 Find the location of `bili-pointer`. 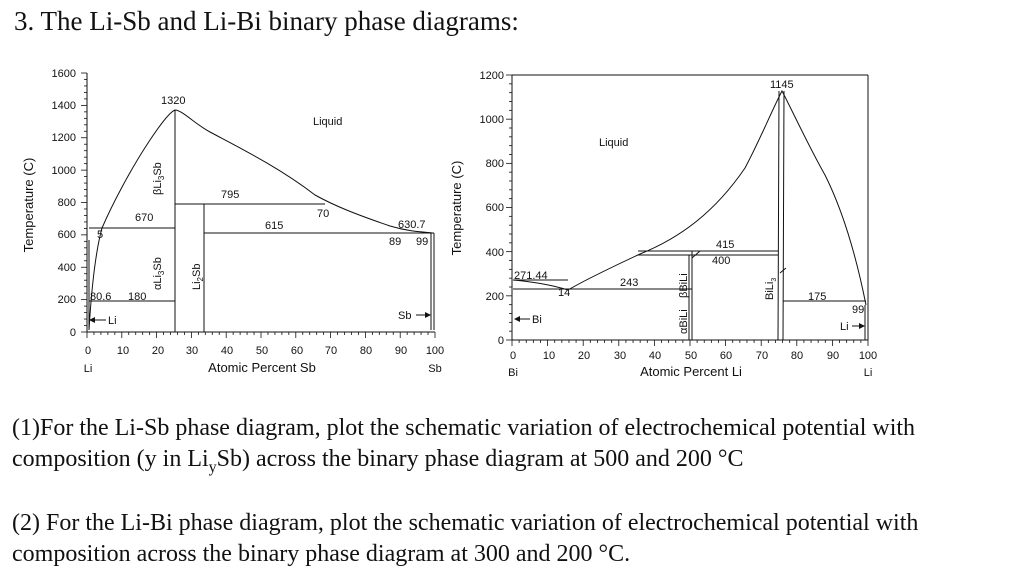

bili-pointer is located at coordinates (696, 254).